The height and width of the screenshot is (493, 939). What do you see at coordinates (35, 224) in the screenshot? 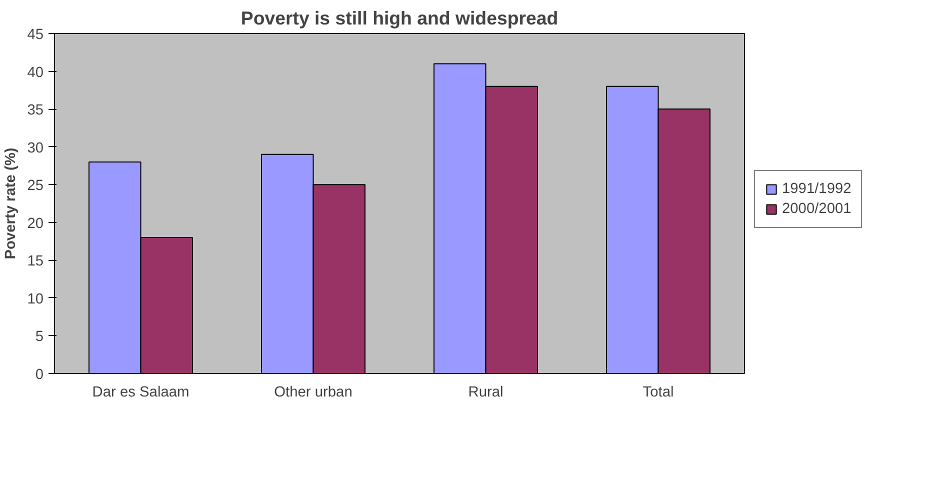
I see `y-tick-label: 20` at bounding box center [35, 224].